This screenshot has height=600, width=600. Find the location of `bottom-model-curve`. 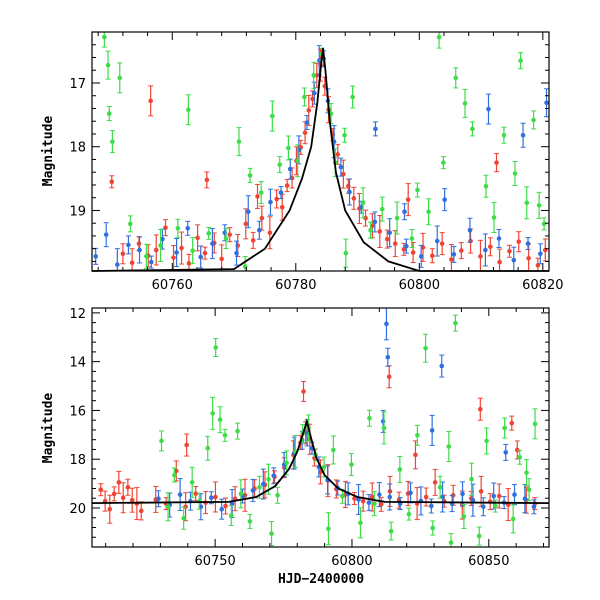

bottom-model-curve is located at coordinates (320, 461).